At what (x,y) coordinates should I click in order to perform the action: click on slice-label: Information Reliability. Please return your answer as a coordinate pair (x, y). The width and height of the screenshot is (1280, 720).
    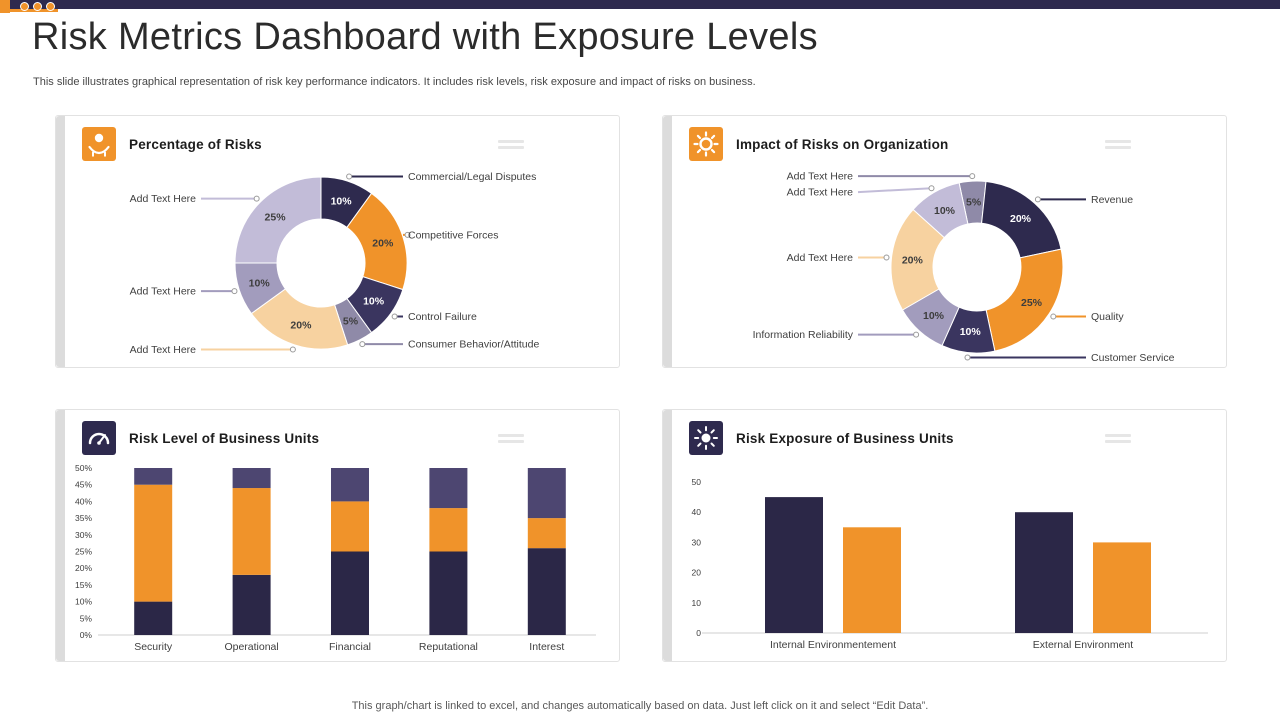
    Looking at the image, I should click on (803, 335).